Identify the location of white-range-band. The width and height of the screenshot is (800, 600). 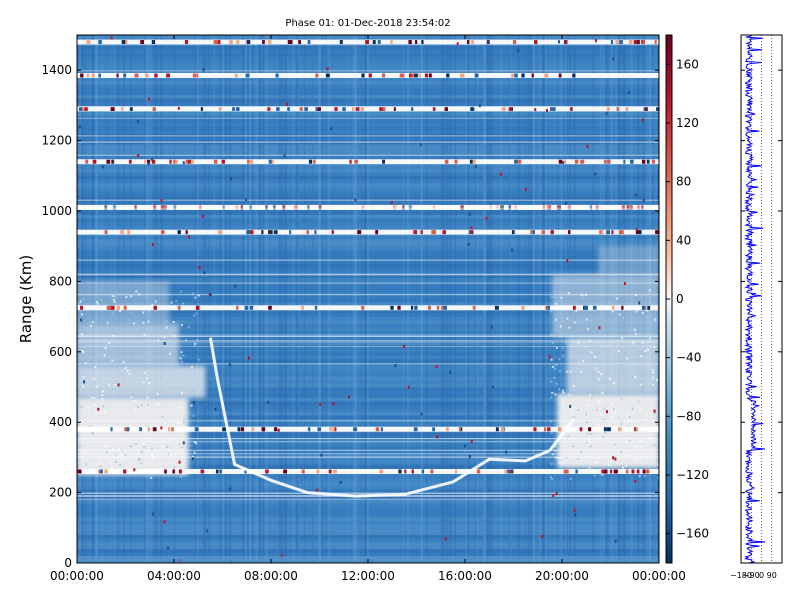
(368, 308).